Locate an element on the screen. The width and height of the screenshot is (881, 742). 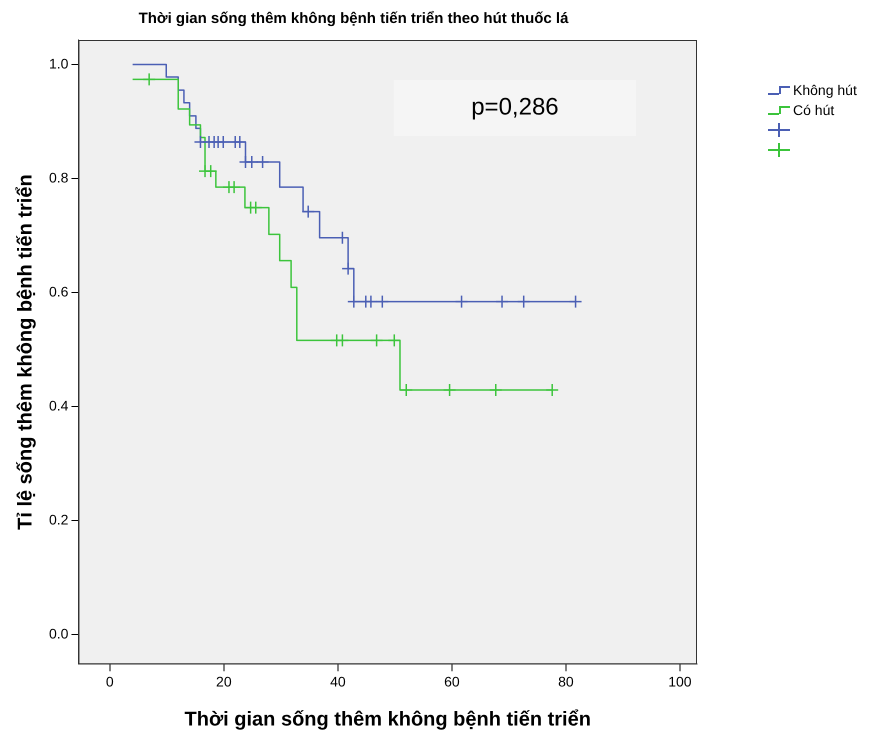
y-tick-label: 0.8 is located at coordinates (58, 177).